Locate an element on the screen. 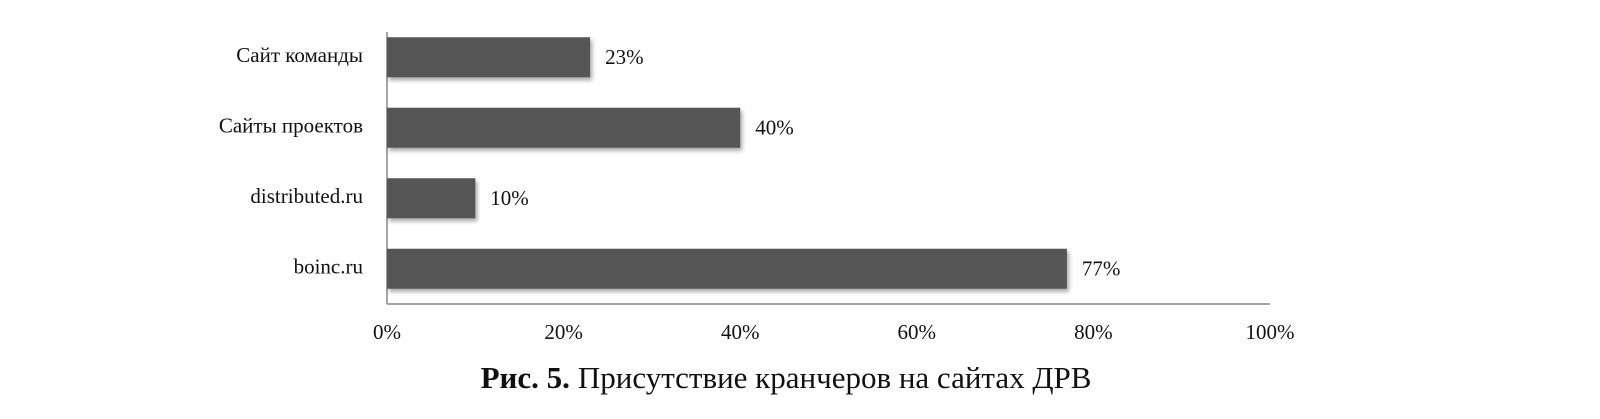 The image size is (1600, 419). y-tick-label: Сайт команды is located at coordinates (299, 55).